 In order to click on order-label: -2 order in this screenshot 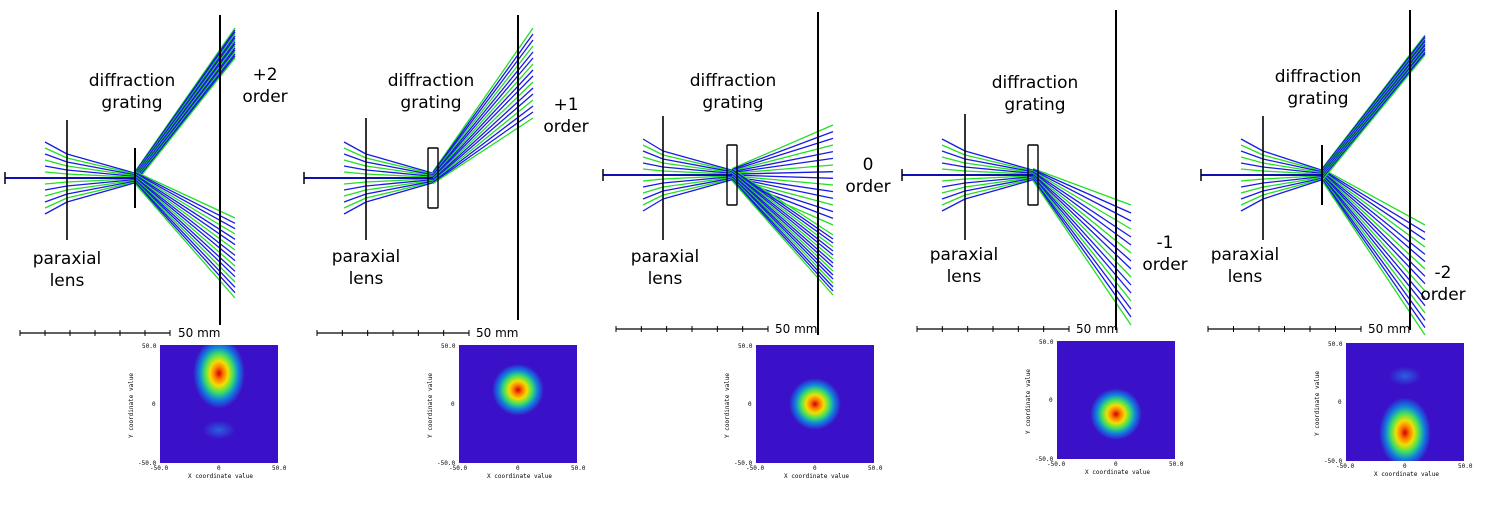, I will do `click(1443, 284)`.